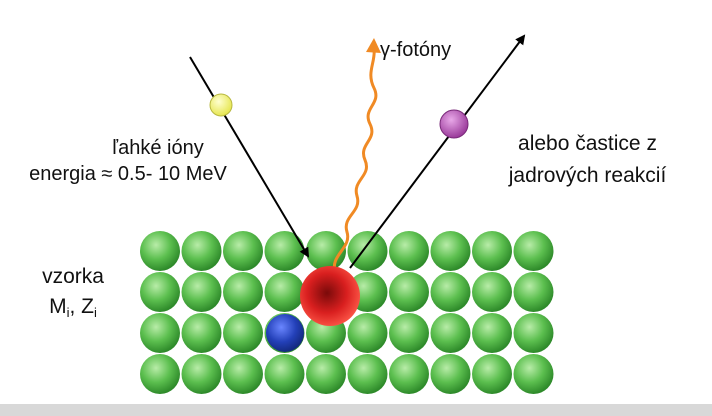  What do you see at coordinates (421, 50) in the screenshot?
I see `photons-text: -fotóny` at bounding box center [421, 50].